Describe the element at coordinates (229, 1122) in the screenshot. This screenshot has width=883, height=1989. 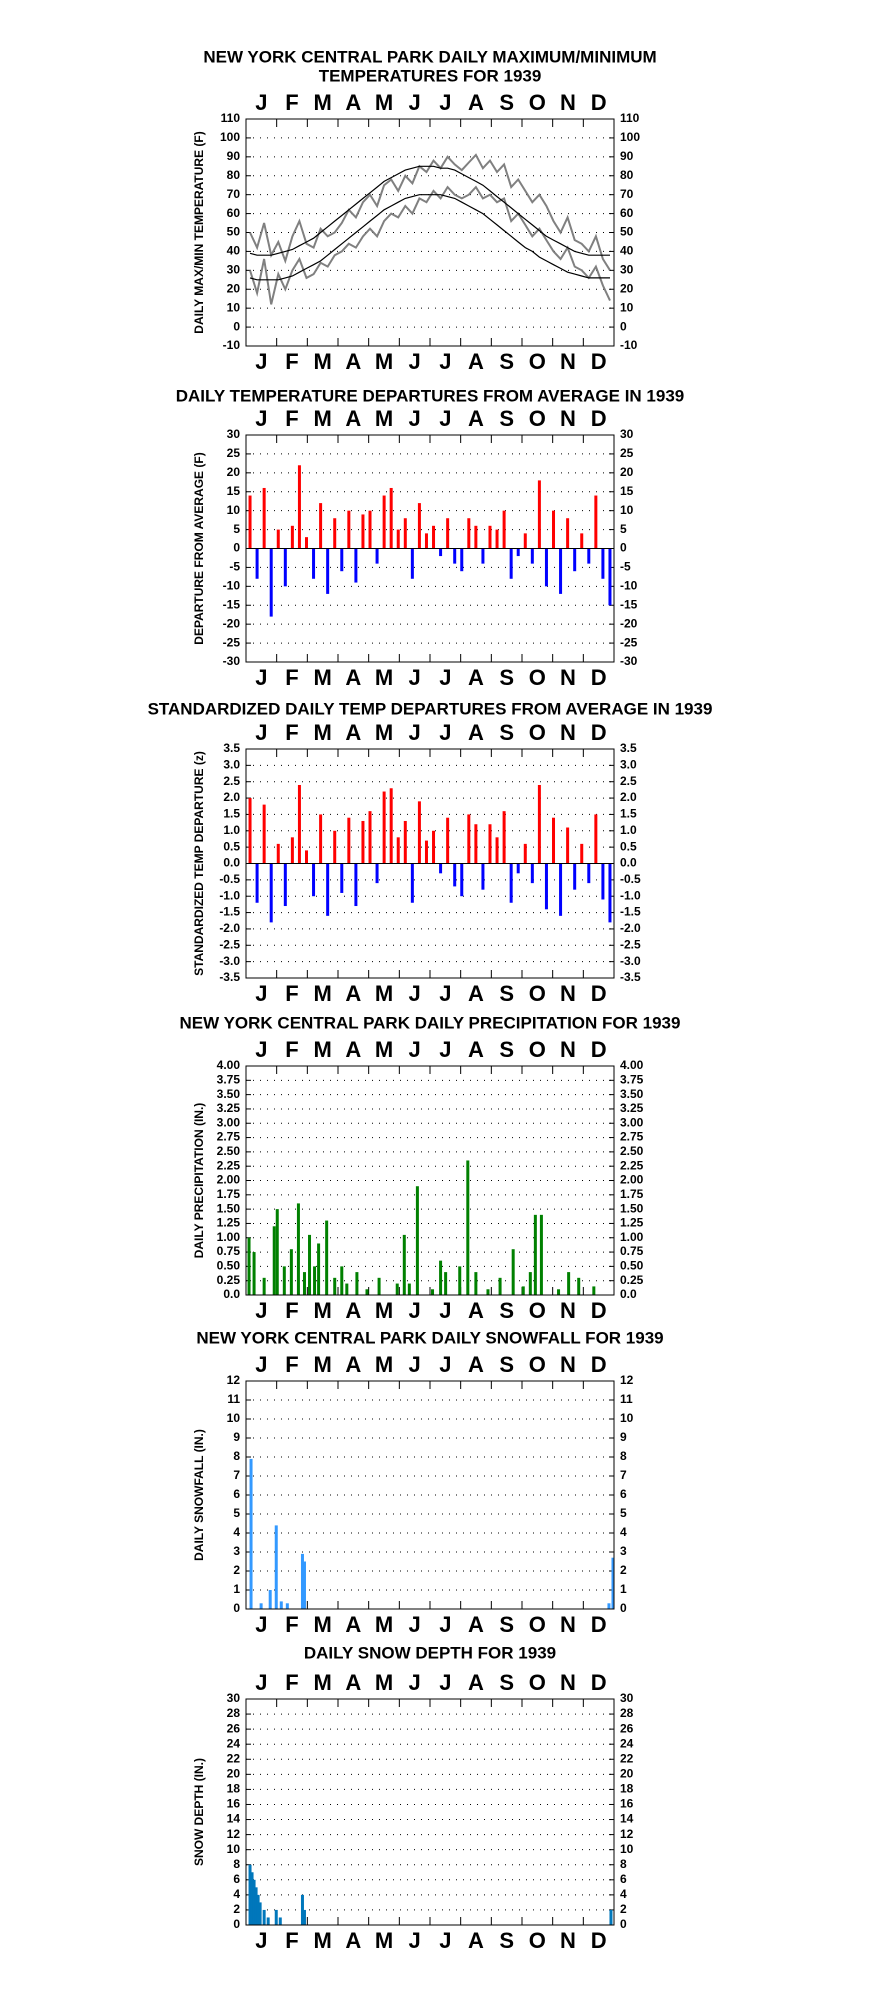
I see `y-tick-label: 3.00` at that location.